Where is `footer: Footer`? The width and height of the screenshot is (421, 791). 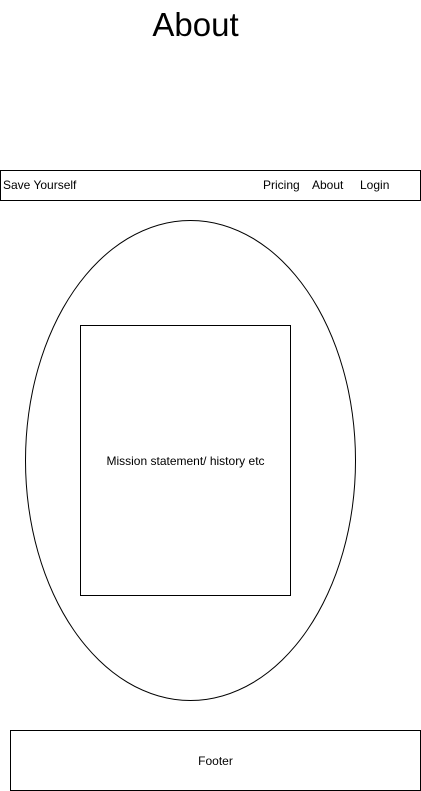 footer: Footer is located at coordinates (215, 760).